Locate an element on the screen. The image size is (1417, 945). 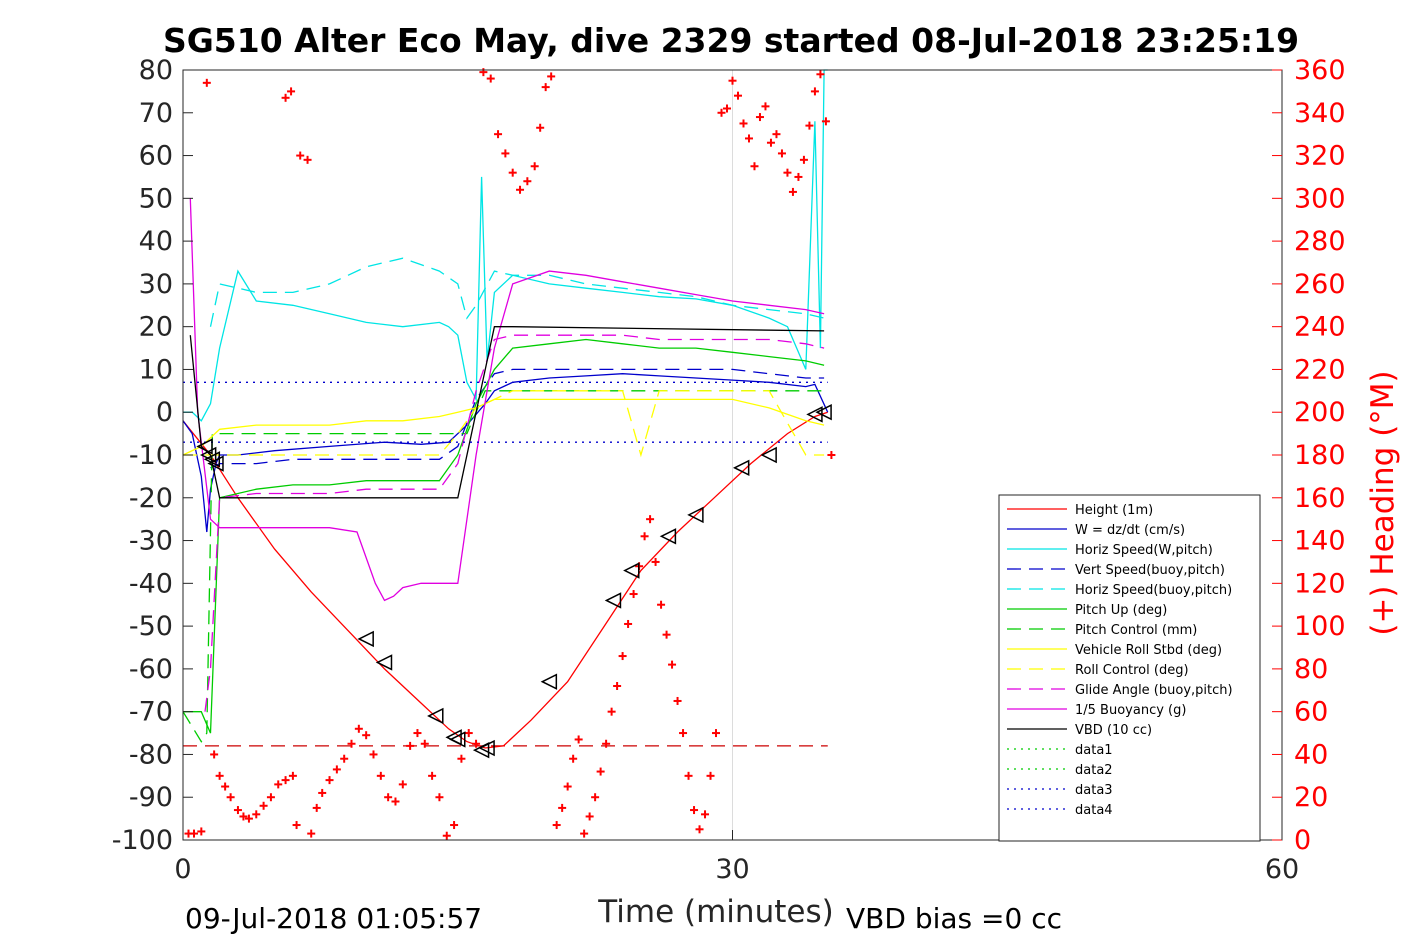
x-axis-label: Time (minutes) is located at coordinates (715, 912).